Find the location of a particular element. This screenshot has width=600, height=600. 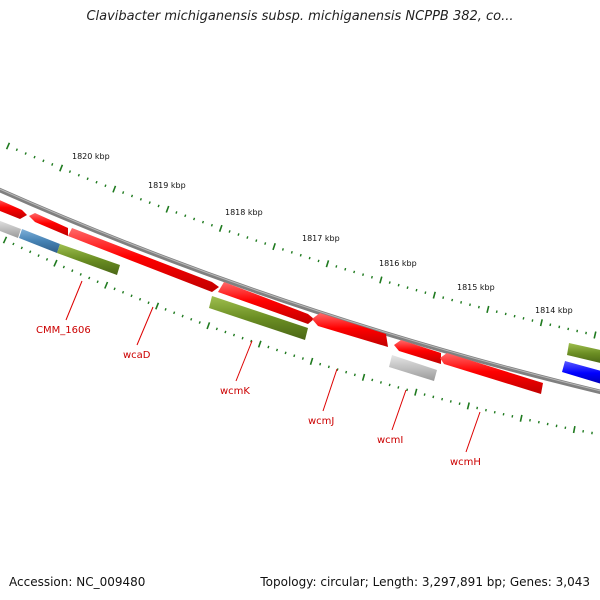

gene-label-cmm-1606: CMM_1606 is located at coordinates (63, 330).